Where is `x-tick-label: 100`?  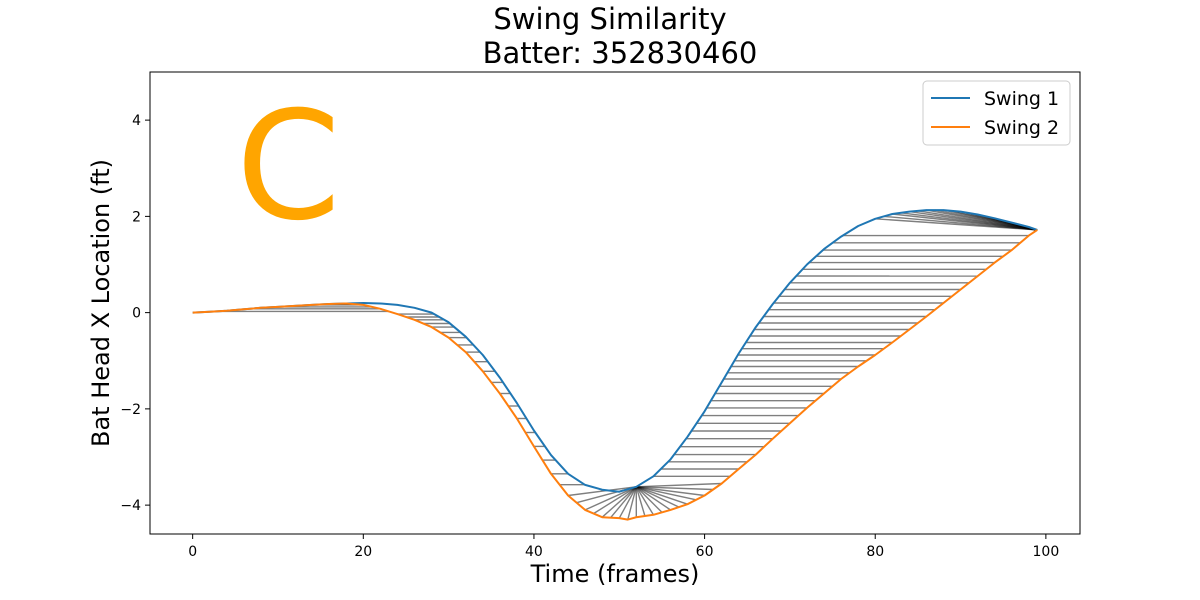
x-tick-label: 100 is located at coordinates (1046, 552).